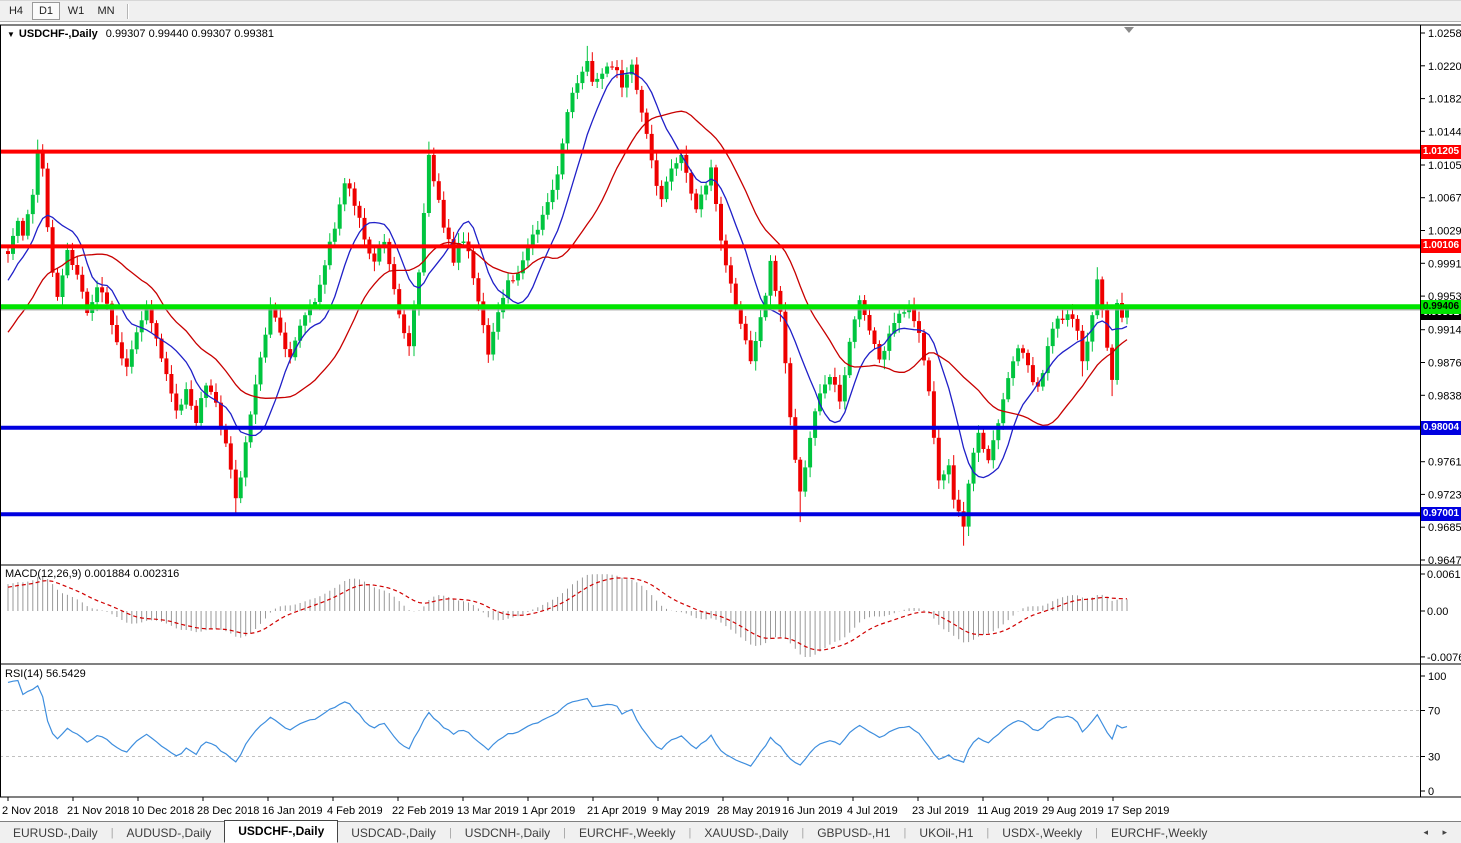 Image resolution: width=1461 pixels, height=843 pixels. Describe the element at coordinates (1444, 199) in the screenshot. I see `svg-text: 1.00670` at that location.